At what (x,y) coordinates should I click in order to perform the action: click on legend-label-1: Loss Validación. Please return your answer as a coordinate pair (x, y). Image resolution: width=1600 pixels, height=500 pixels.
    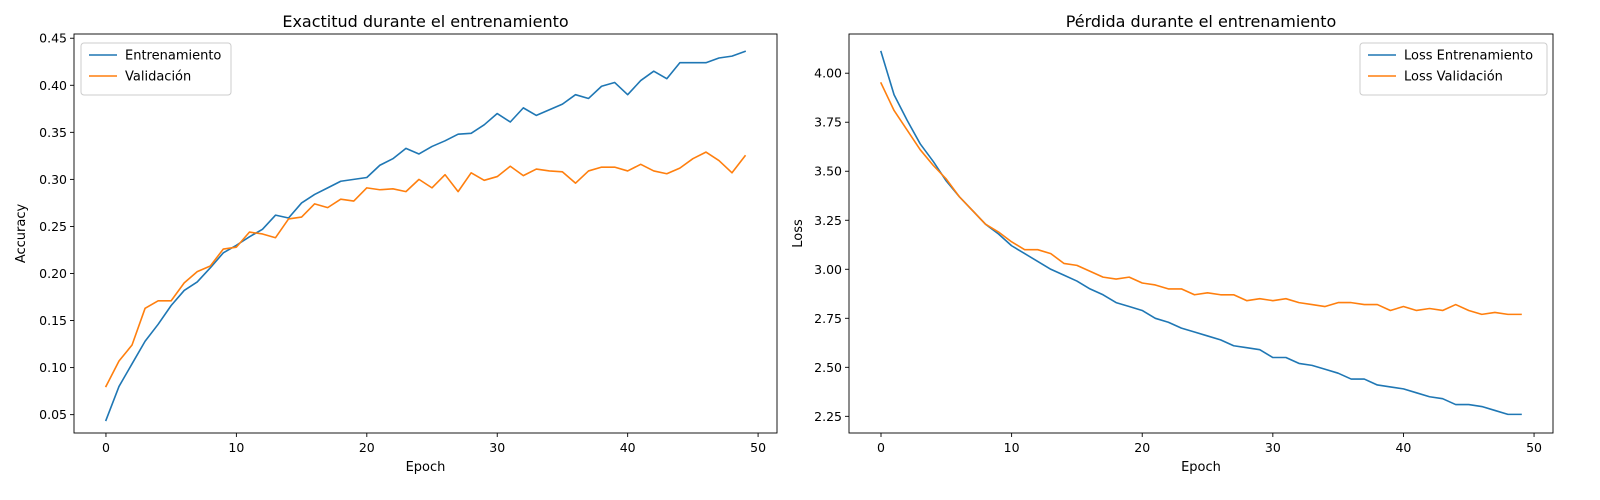
    Looking at the image, I should click on (1453, 77).